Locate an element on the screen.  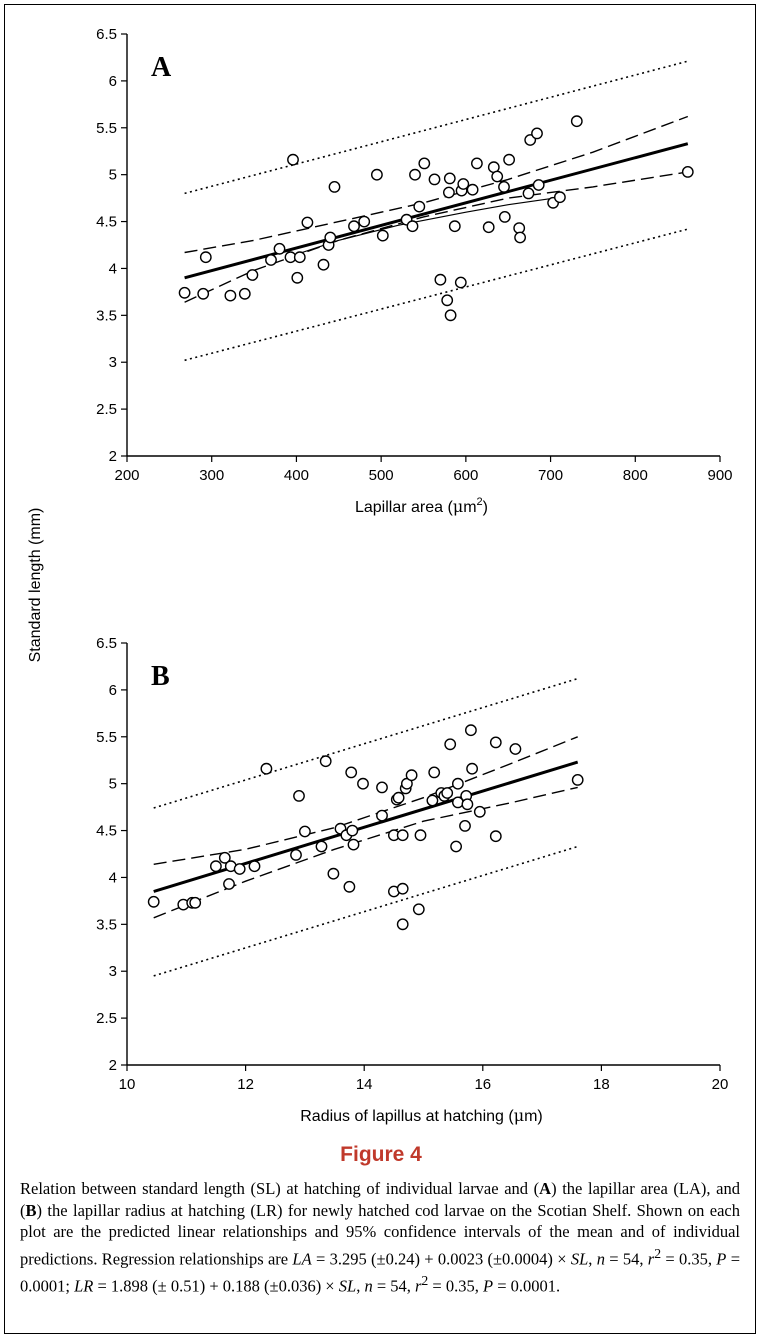
caption-segment: n is located at coordinates (368, 1285).